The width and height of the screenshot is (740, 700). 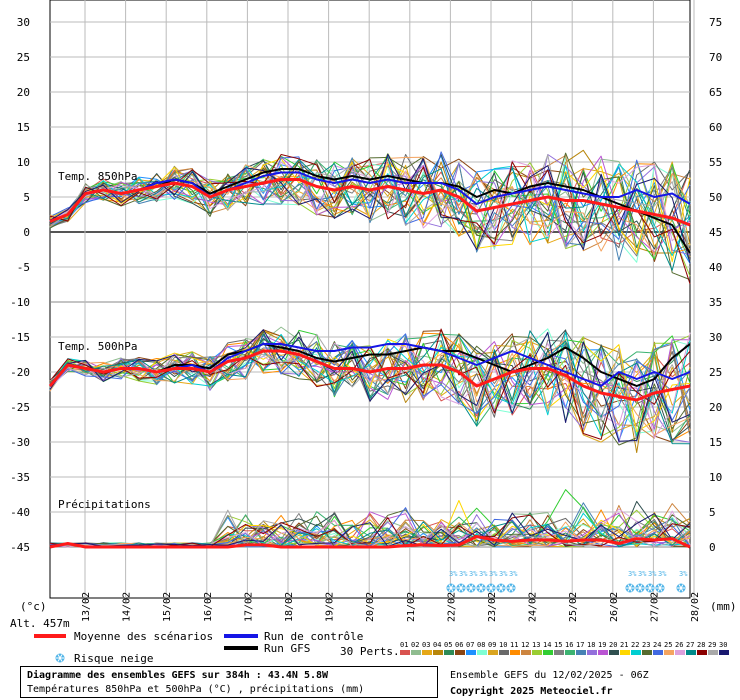 I want to click on x-axis-tick: 21/02, so click(x=411, y=607).